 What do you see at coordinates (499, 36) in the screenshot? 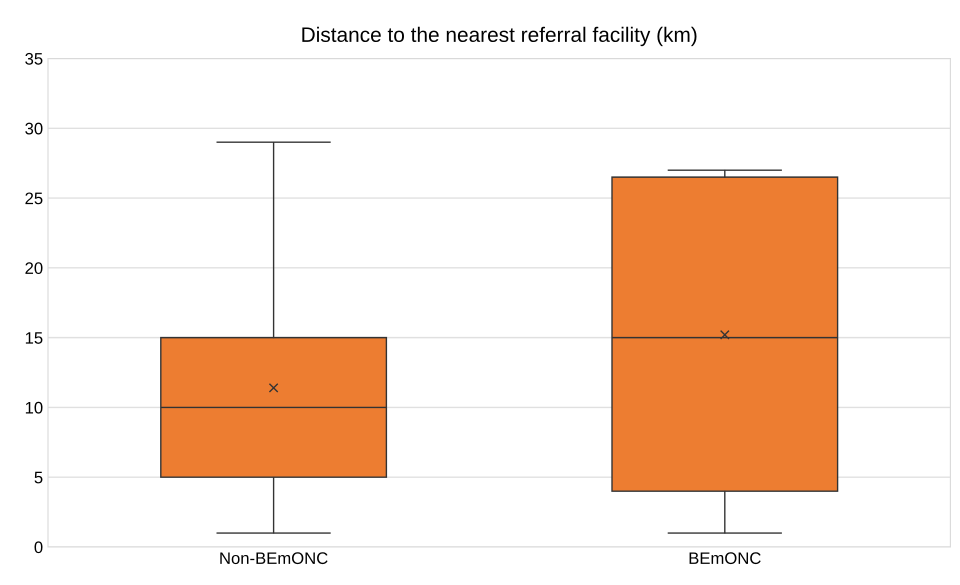
I see `chart-title: Distance to the nearest referral facility (km)` at bounding box center [499, 36].